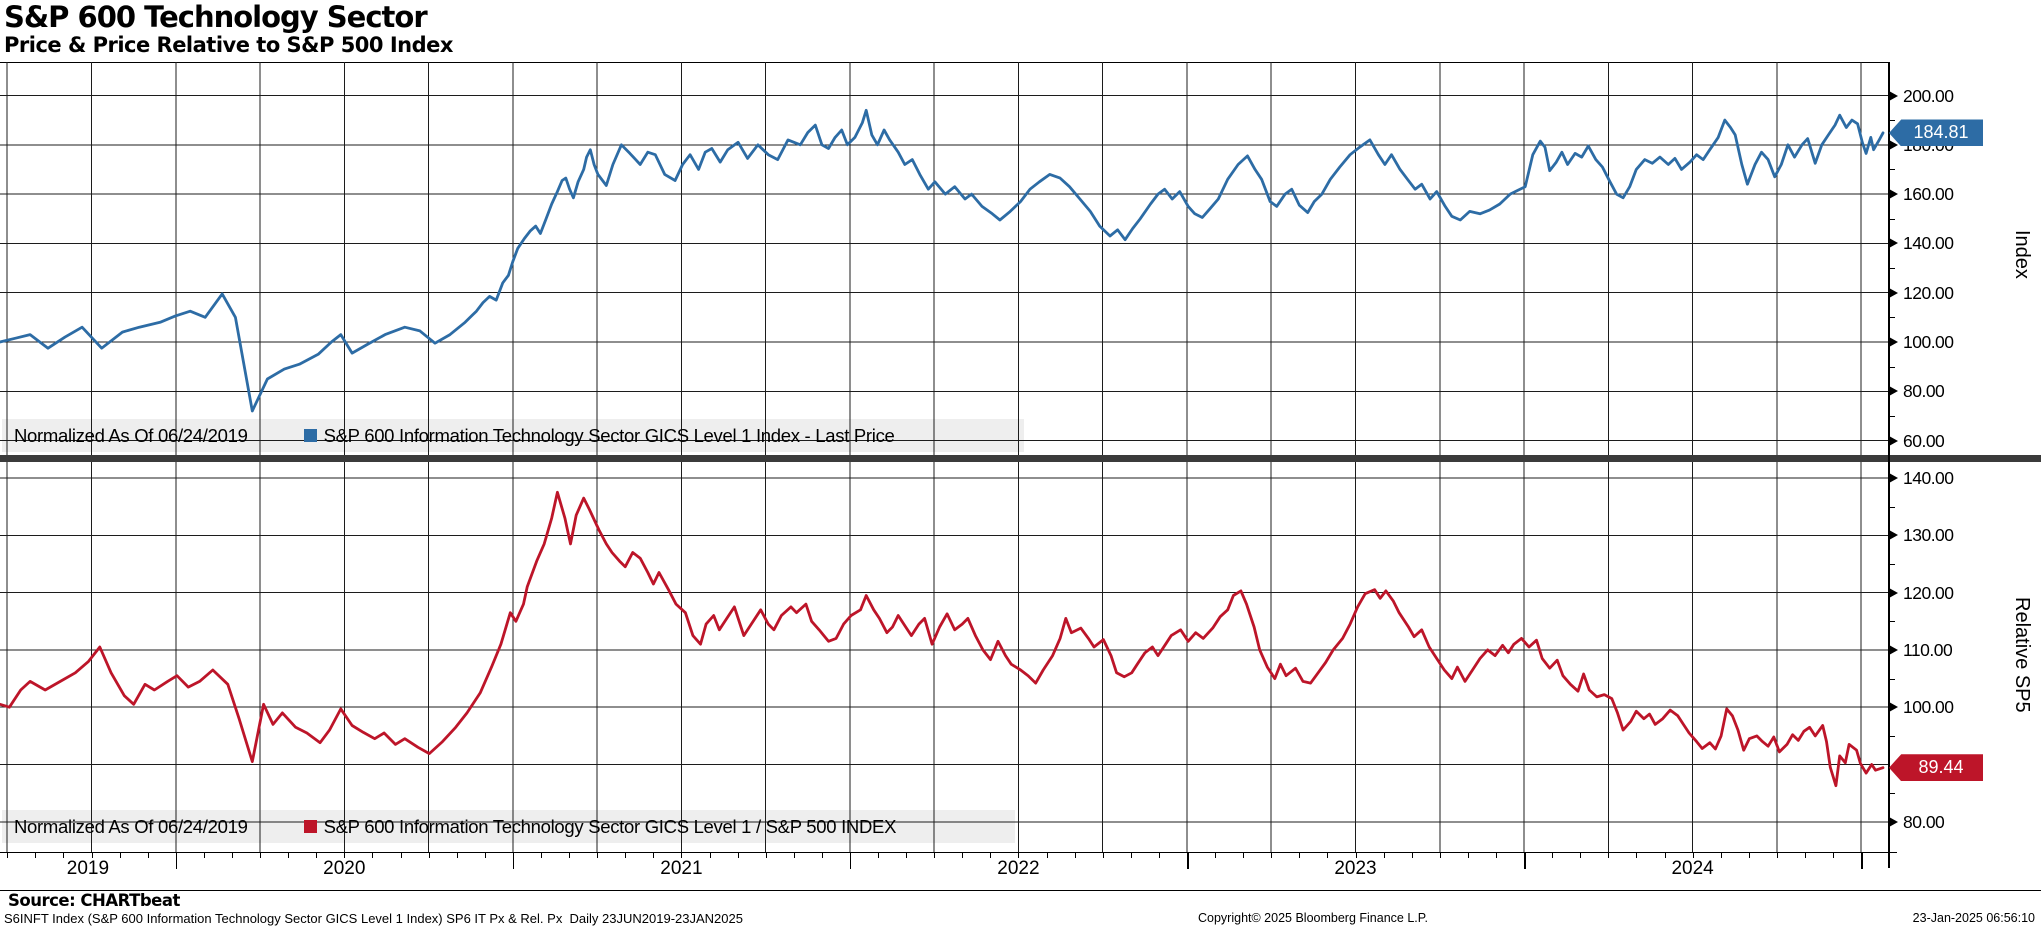 Image resolution: width=2041 pixels, height=932 pixels. I want to click on y-tick-label: 200.00, so click(1928, 95).